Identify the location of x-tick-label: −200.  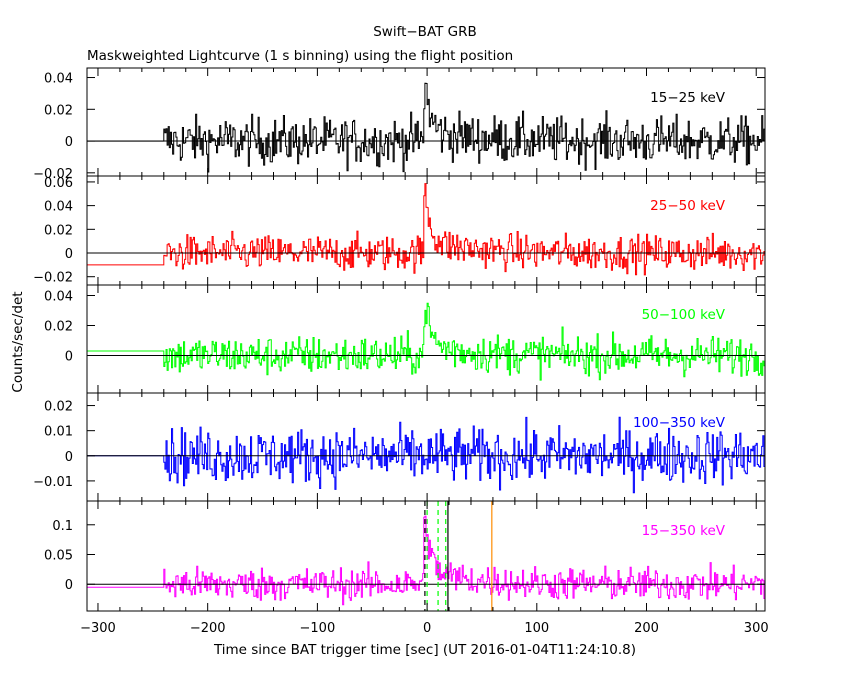
(208, 628).